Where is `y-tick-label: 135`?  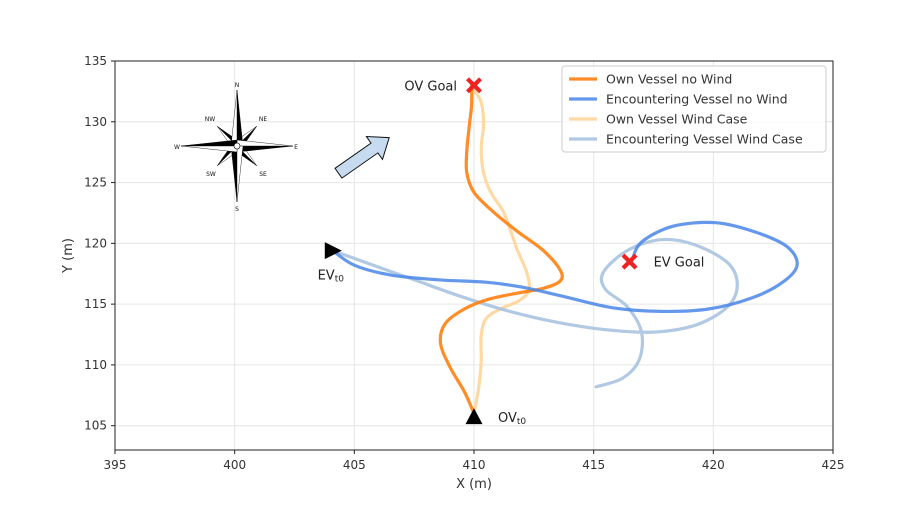
y-tick-label: 135 is located at coordinates (95, 61).